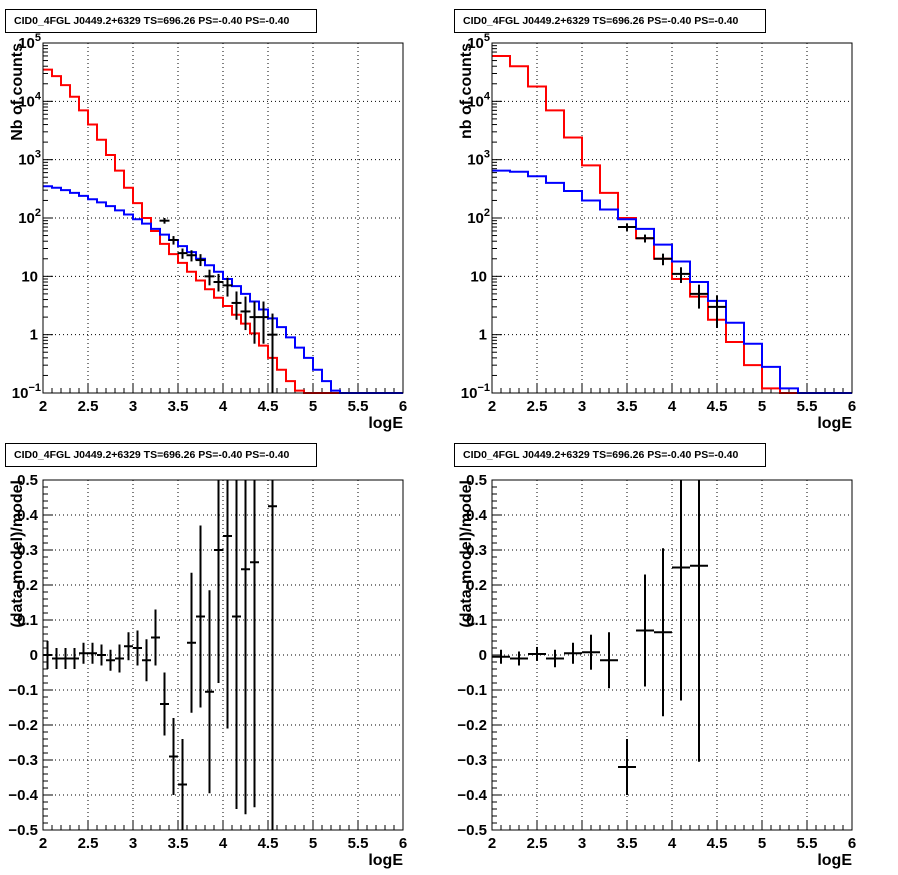 The height and width of the screenshot is (875, 898). I want to click on y-tick-label: 1, so click(483, 335).